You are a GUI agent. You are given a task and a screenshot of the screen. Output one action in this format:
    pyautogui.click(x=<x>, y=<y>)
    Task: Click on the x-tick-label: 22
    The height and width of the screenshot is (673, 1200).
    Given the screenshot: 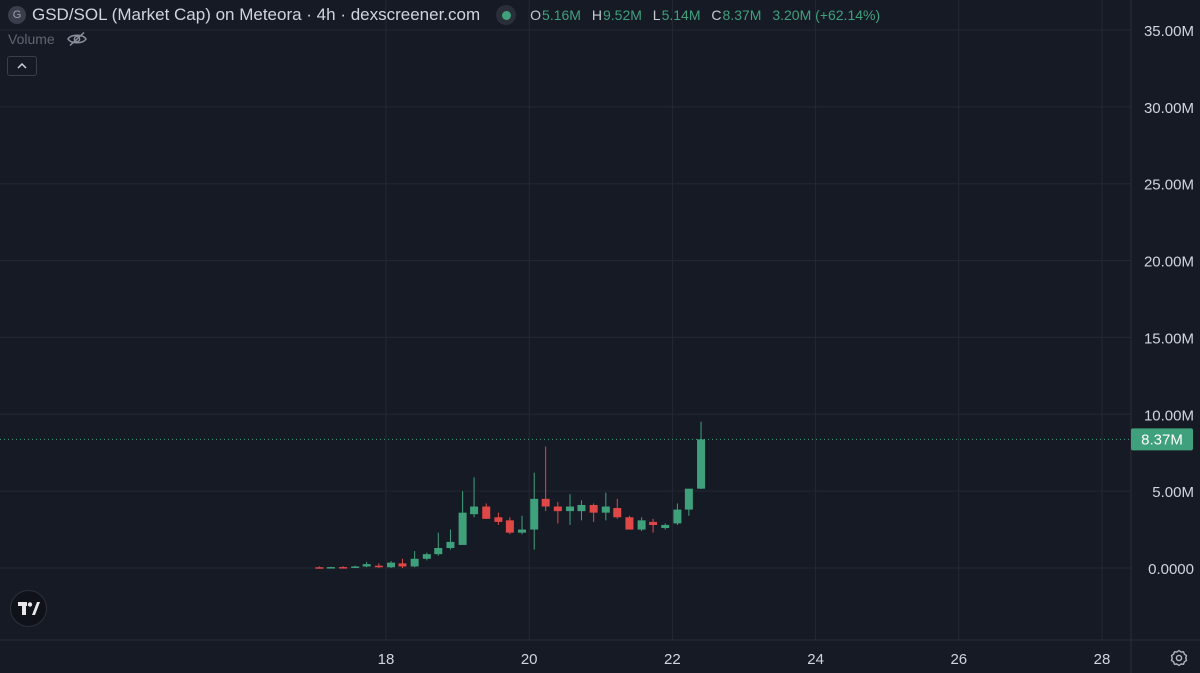 What is the action you would take?
    pyautogui.click(x=672, y=659)
    